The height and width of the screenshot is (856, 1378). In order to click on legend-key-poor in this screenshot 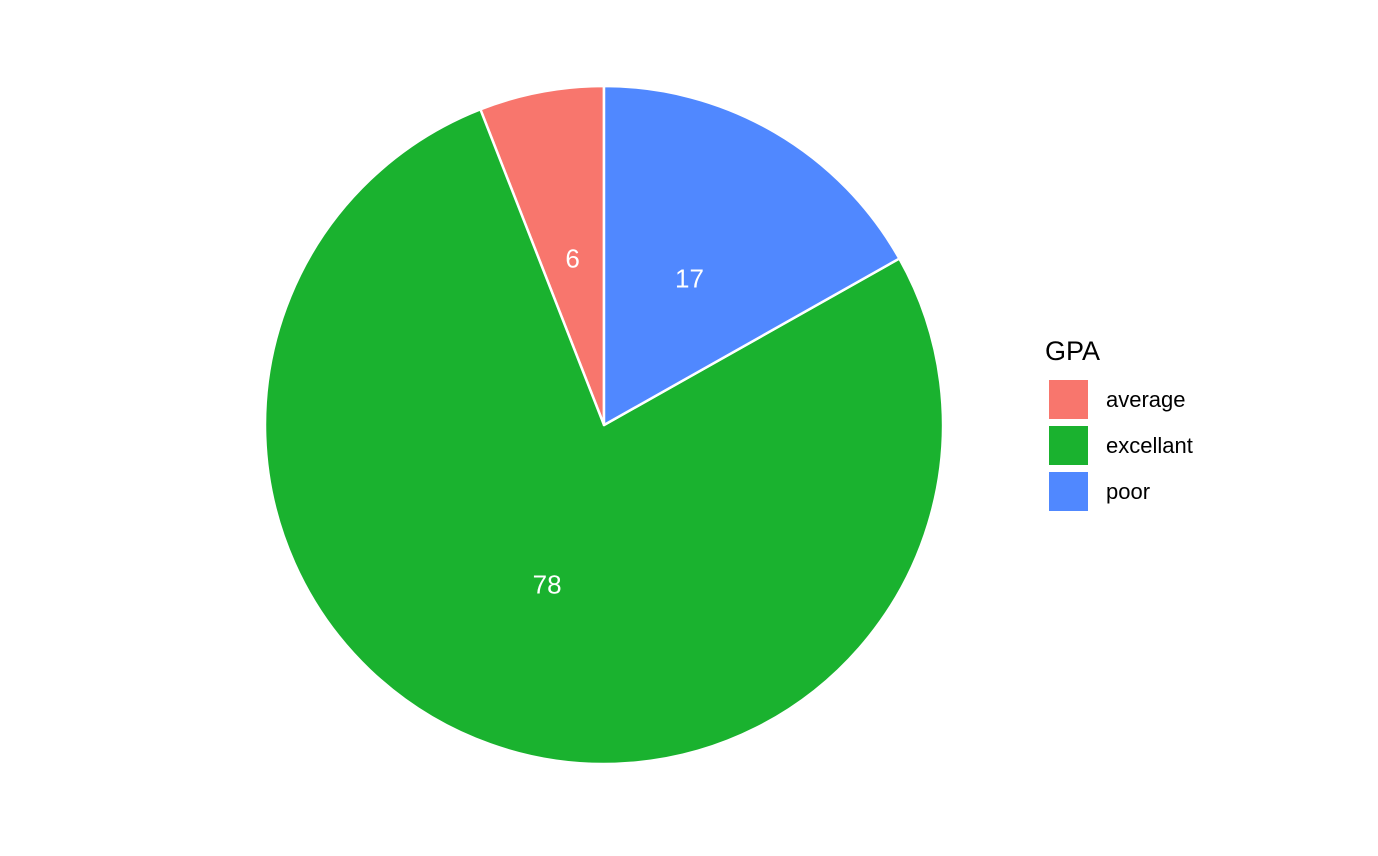, I will do `click(1068, 491)`.